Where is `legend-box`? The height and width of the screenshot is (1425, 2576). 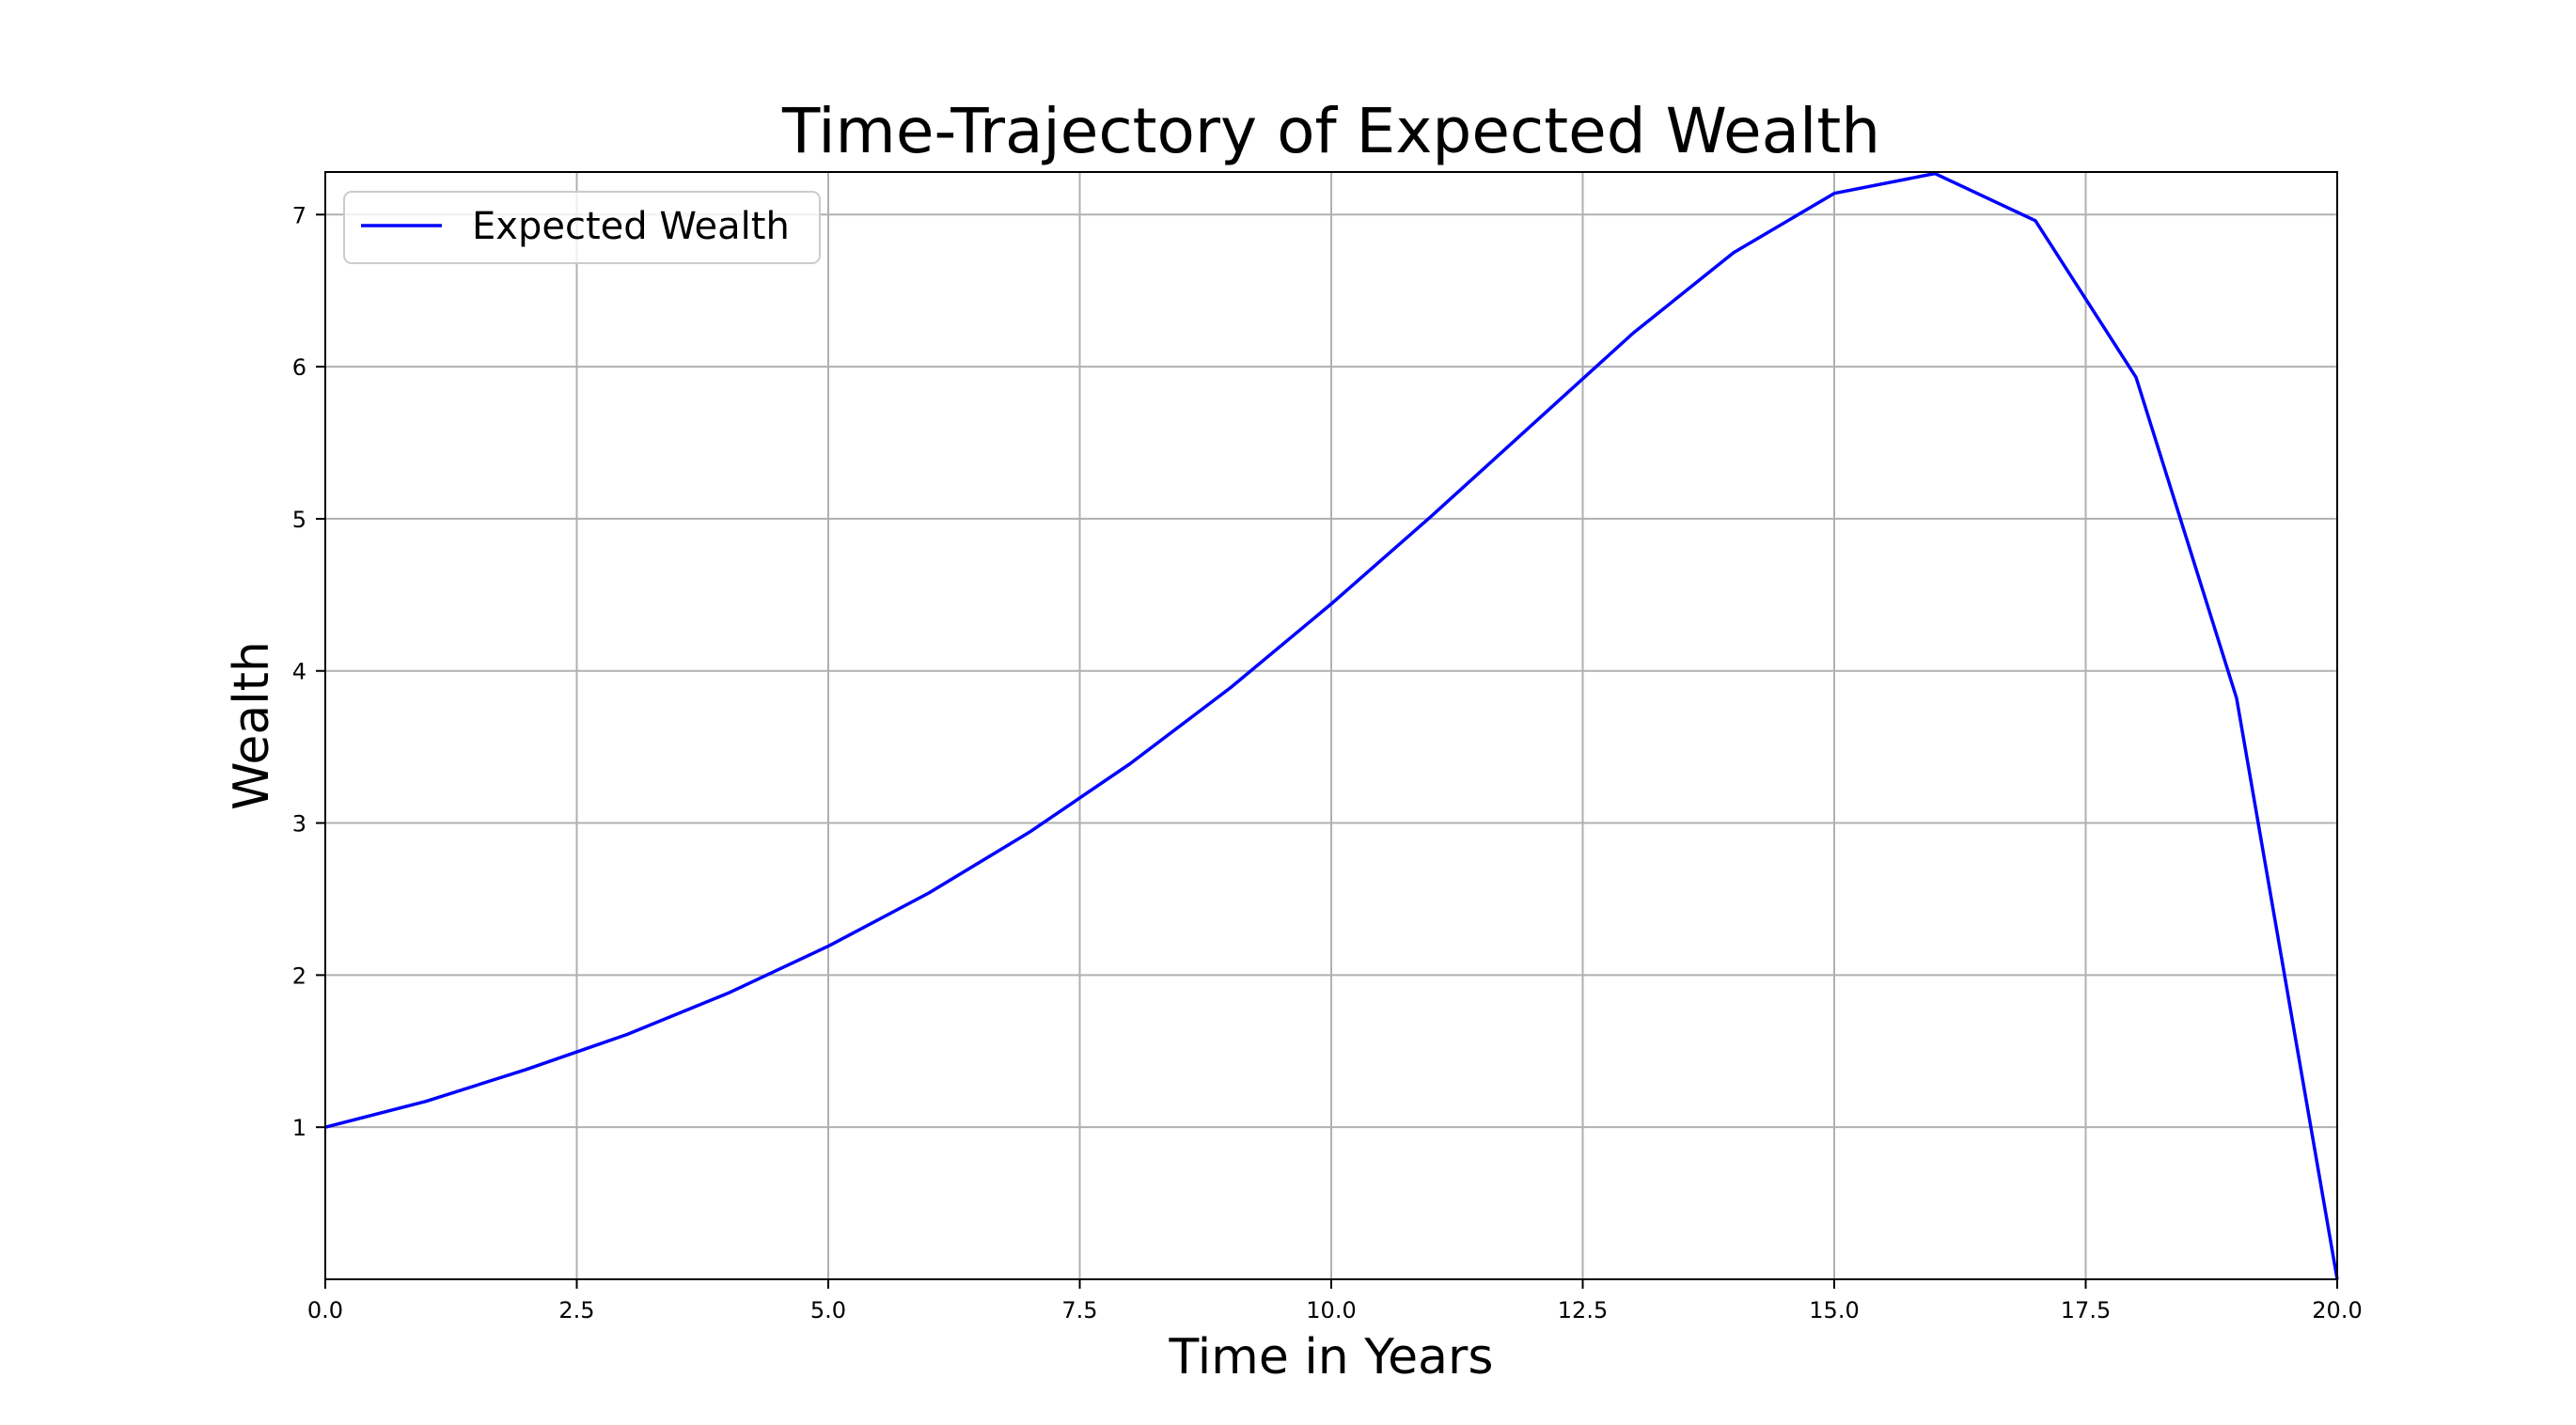
legend-box is located at coordinates (582, 227).